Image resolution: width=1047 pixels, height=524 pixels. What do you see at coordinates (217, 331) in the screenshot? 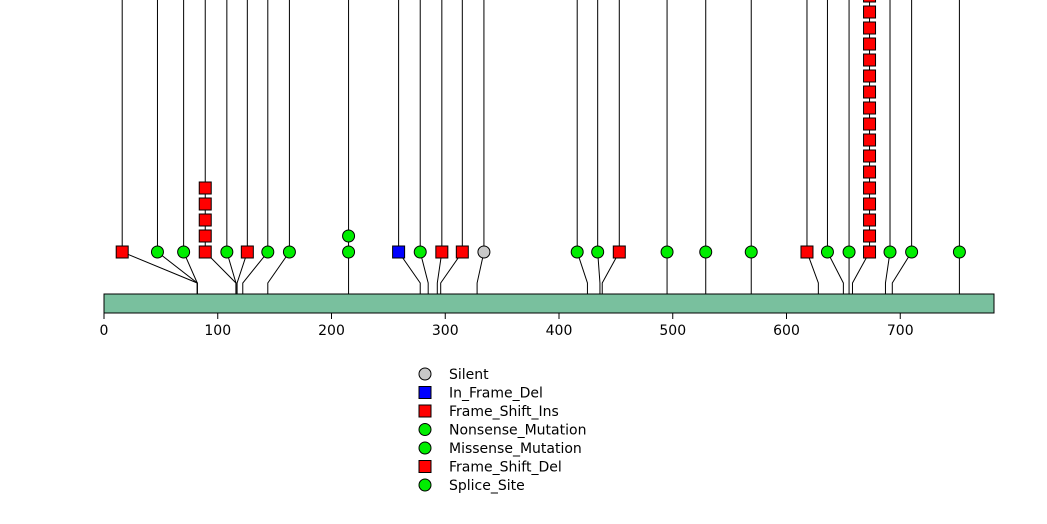
I see `x-tick-label: 100` at bounding box center [217, 331].